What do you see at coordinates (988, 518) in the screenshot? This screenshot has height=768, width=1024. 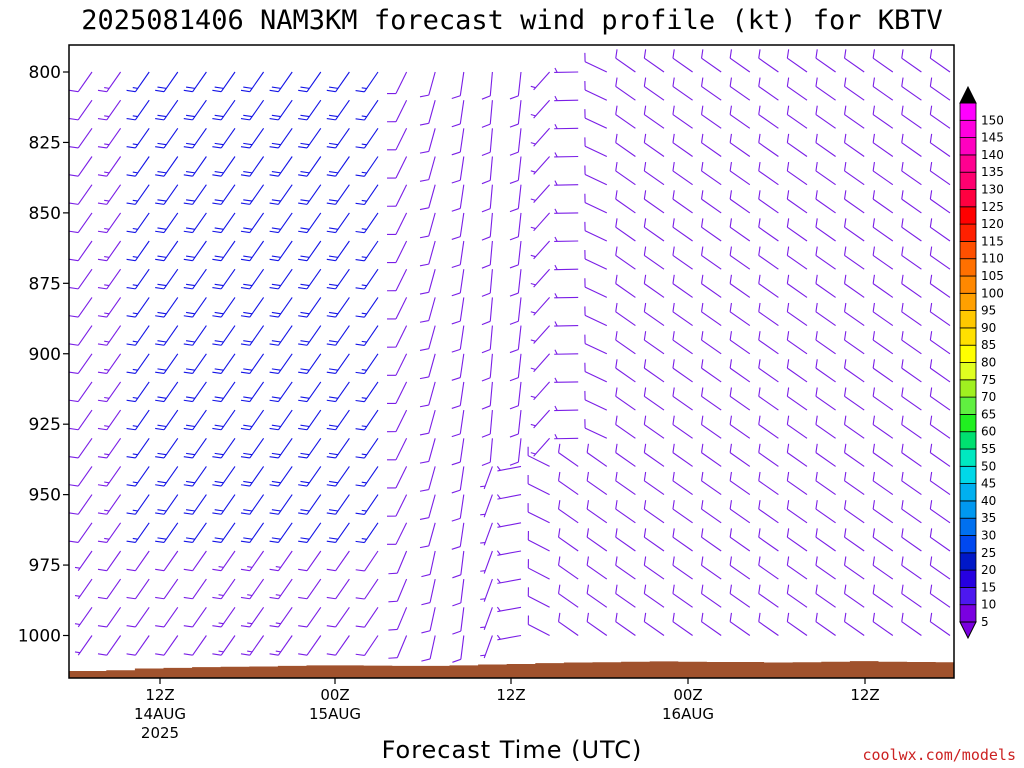 I see `colorbar-label: 35` at bounding box center [988, 518].